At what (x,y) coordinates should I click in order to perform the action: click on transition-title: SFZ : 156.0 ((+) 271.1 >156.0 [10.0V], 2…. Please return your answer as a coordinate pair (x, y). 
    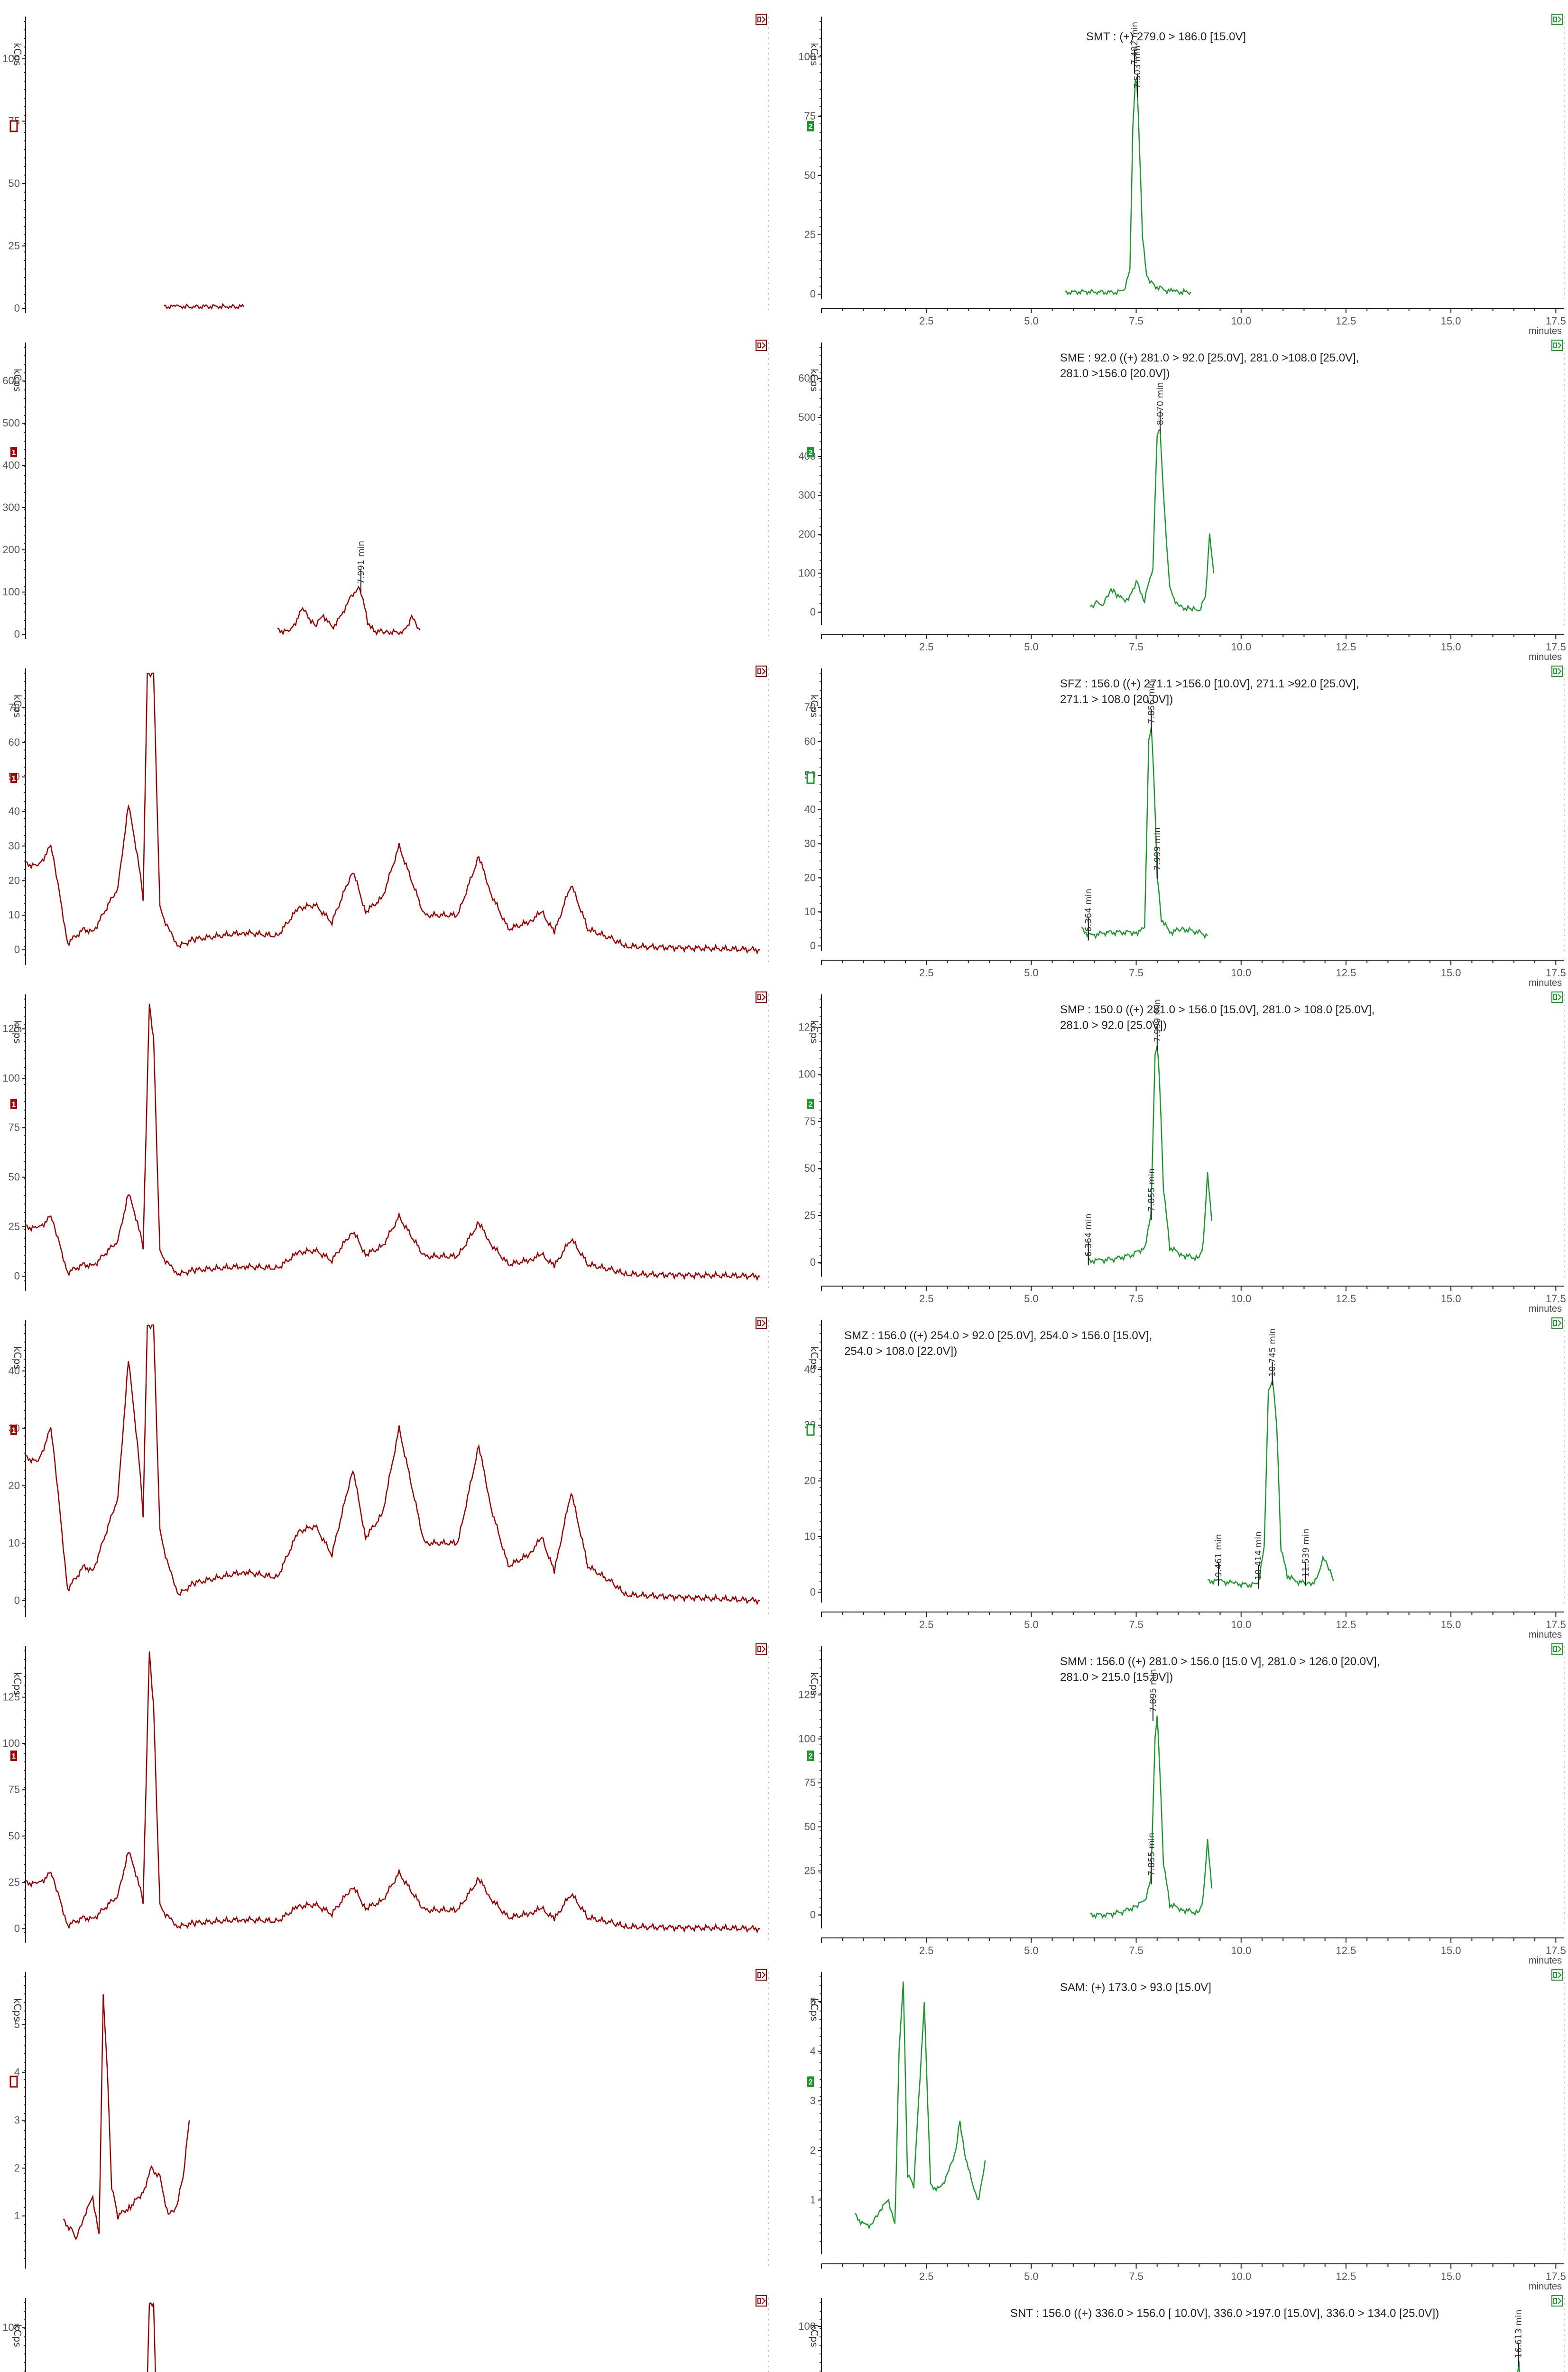
    Looking at the image, I should click on (1210, 683).